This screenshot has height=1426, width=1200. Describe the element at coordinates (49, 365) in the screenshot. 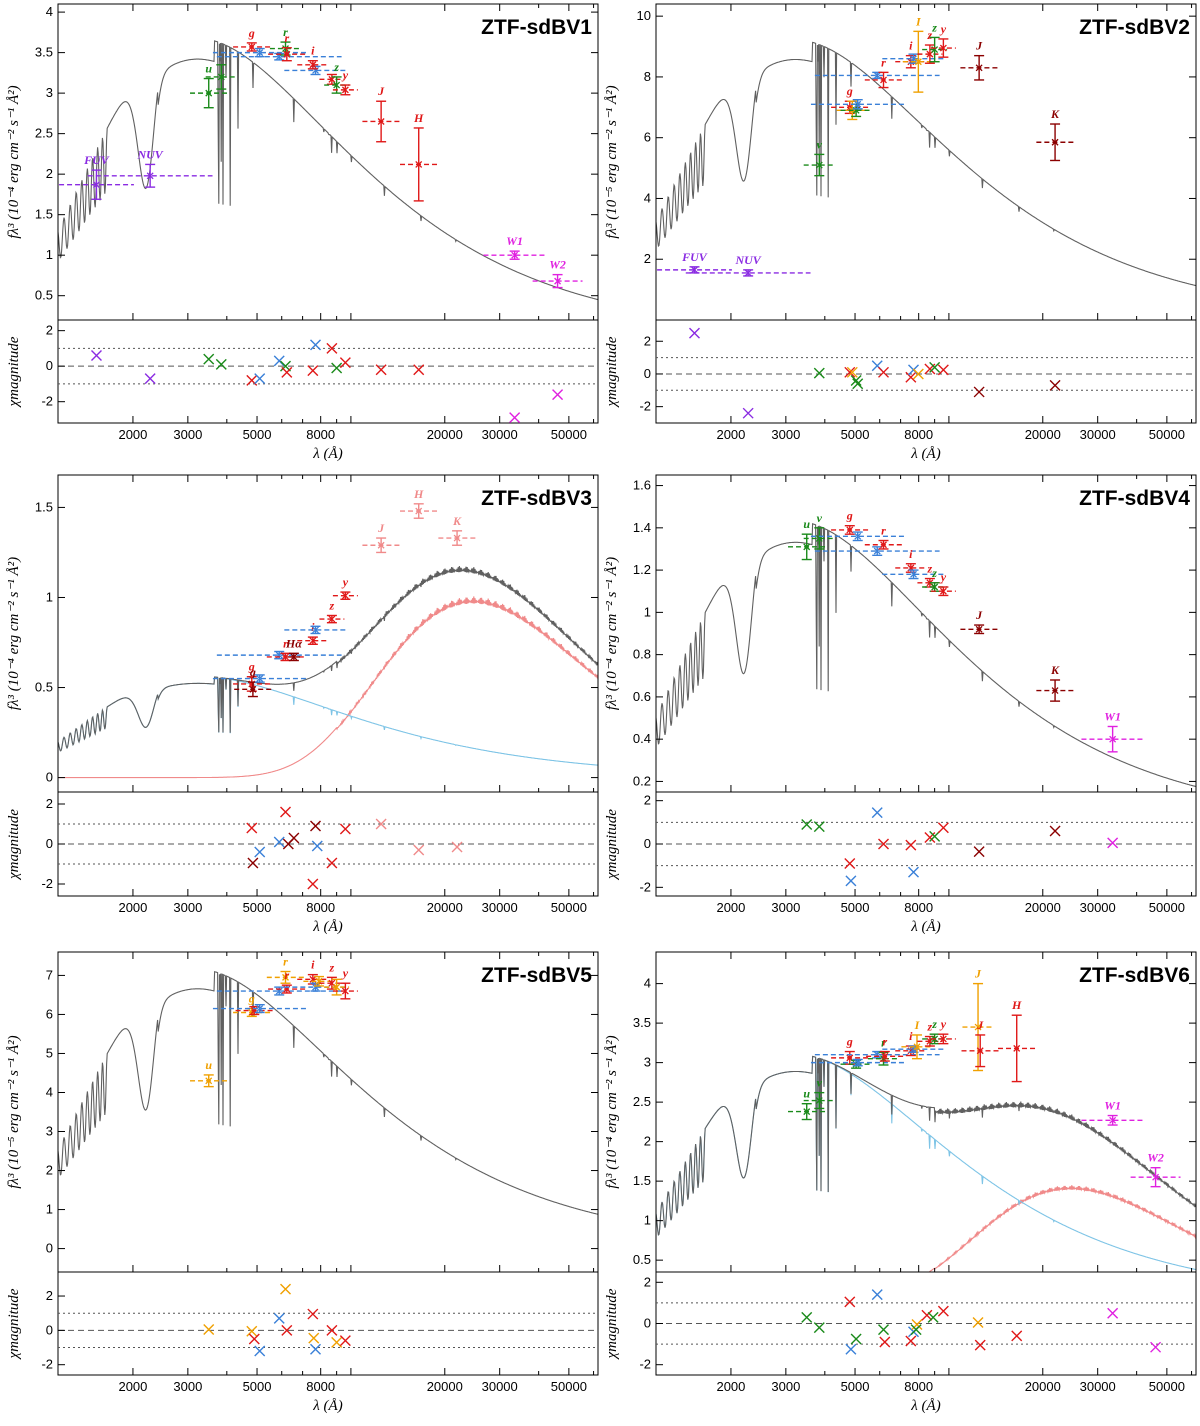

I see `residual-y-tick-label: 0` at that location.